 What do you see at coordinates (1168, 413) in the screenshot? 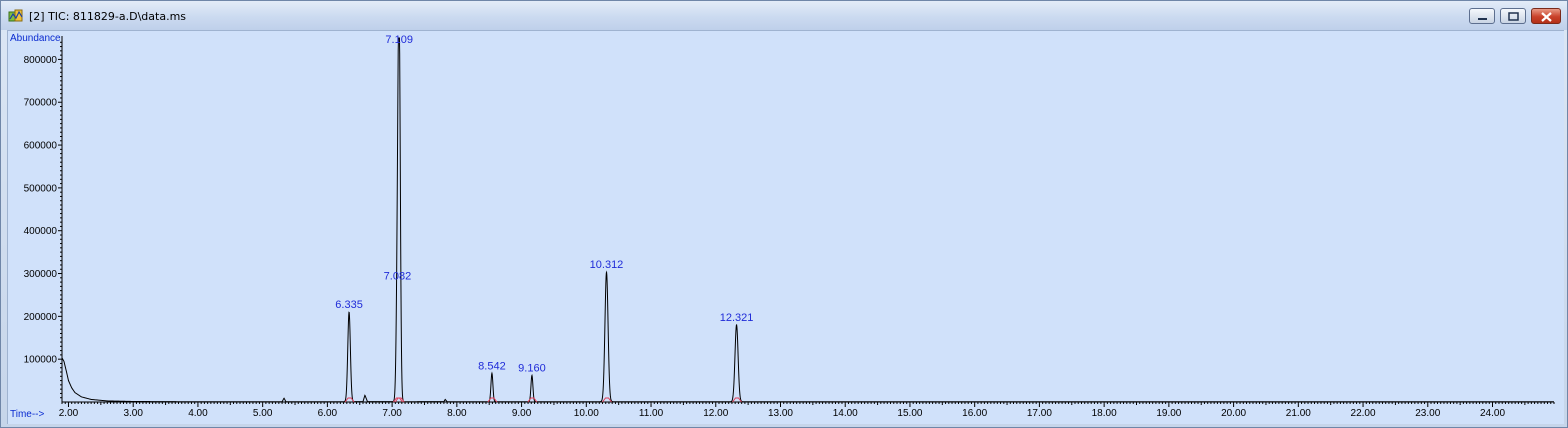
I see `x-tick-label: 19.00` at bounding box center [1168, 413].